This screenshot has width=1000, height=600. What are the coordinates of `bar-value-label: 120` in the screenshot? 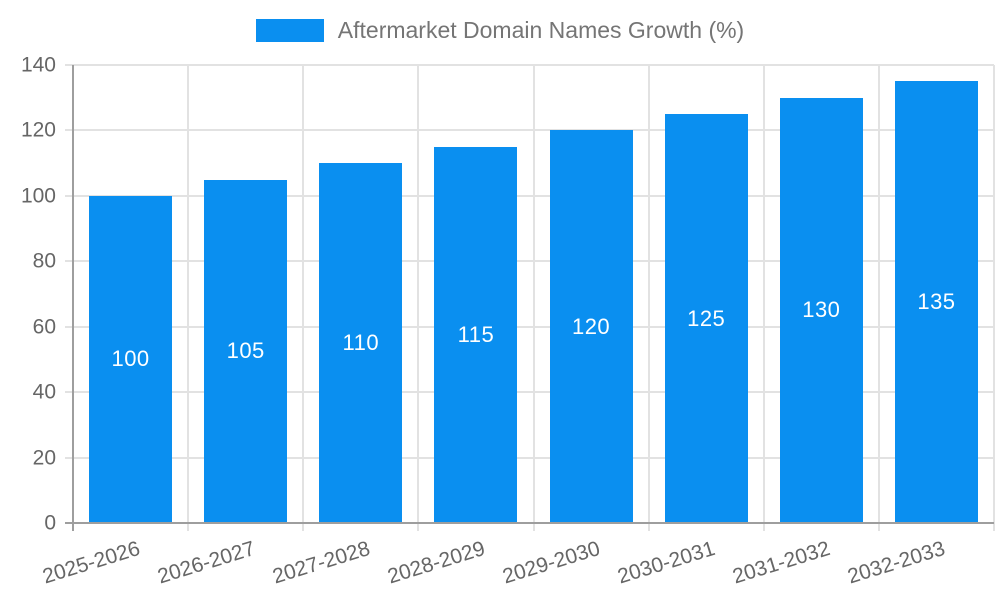 It's located at (591, 326).